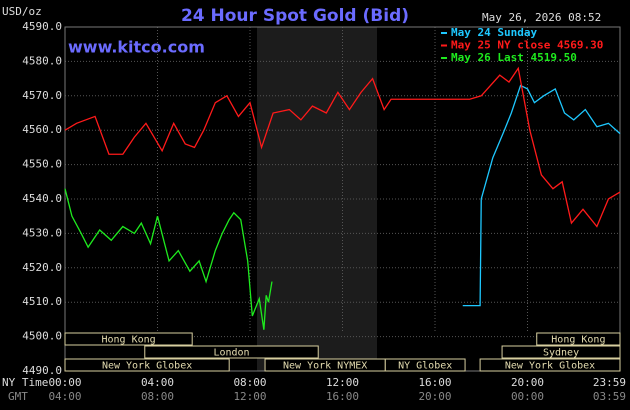 The image size is (630, 410). Describe the element at coordinates (527, 45) in the screenshot. I see `legend-label: May 25 NY close 4569.30` at that location.